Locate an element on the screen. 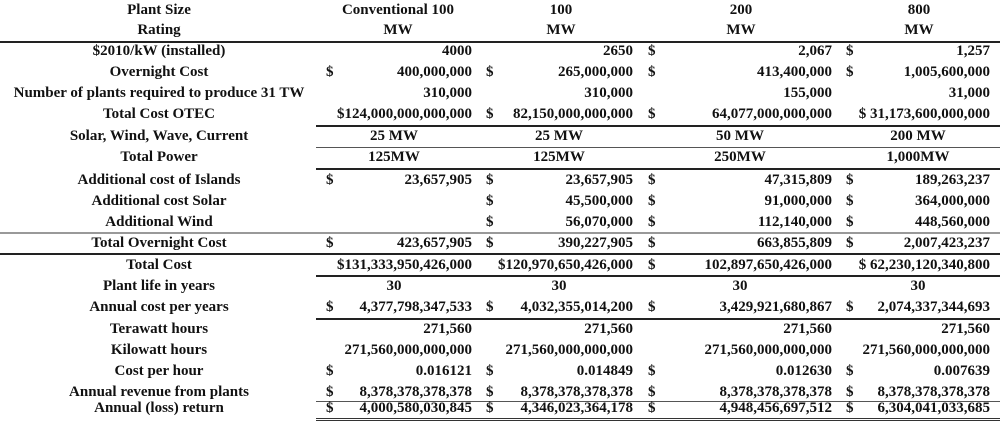 This screenshot has height=427, width=1000. cell-value: 1,257 is located at coordinates (973, 51).